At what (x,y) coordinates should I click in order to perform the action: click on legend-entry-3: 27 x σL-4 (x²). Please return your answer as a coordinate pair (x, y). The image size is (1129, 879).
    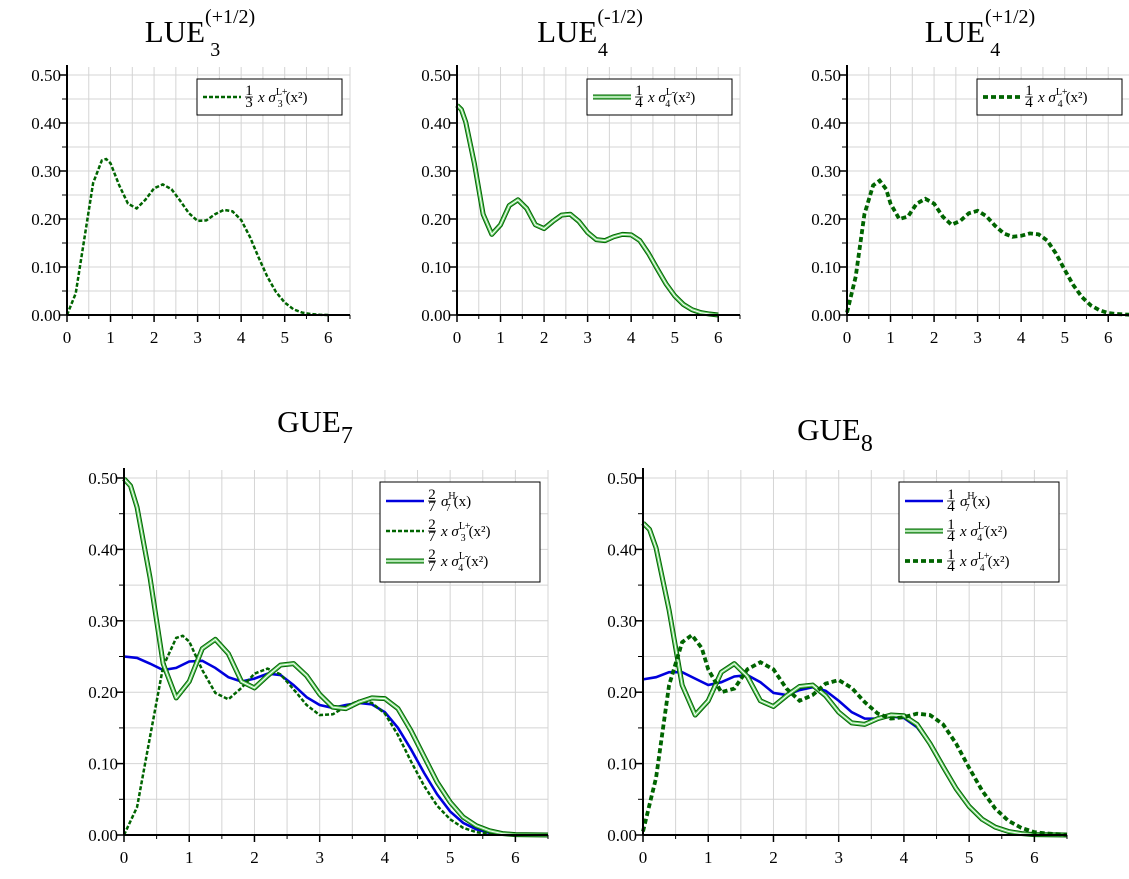
    Looking at the image, I should click on (437, 561).